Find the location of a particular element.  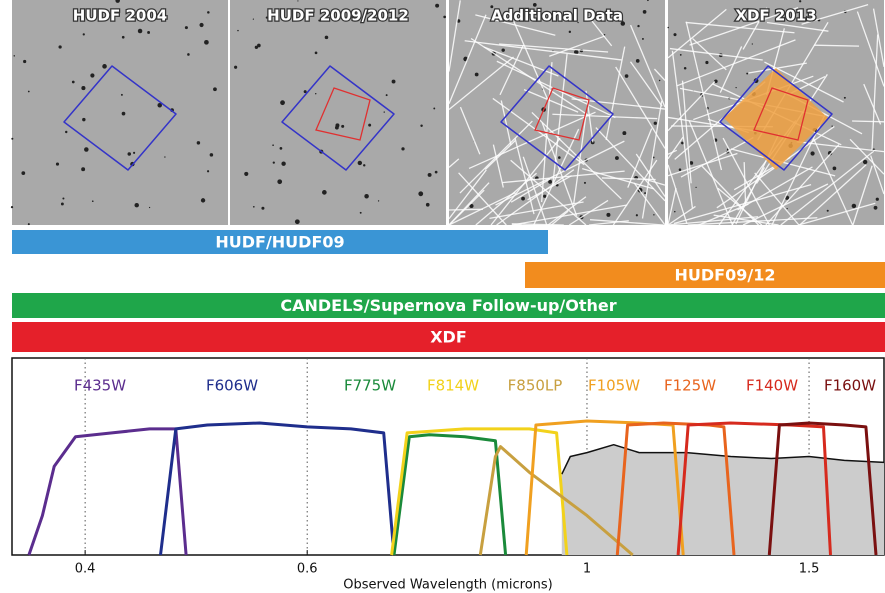

area is located at coordinates (722, 499).